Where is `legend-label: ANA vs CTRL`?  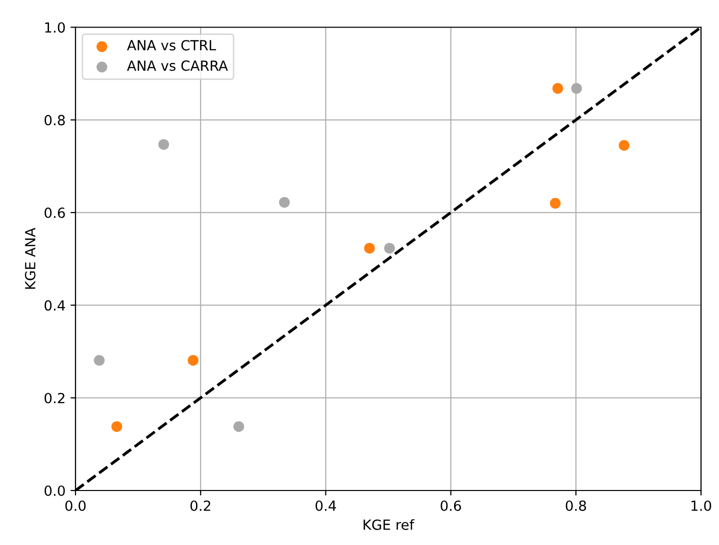
legend-label: ANA vs CTRL is located at coordinates (171, 45).